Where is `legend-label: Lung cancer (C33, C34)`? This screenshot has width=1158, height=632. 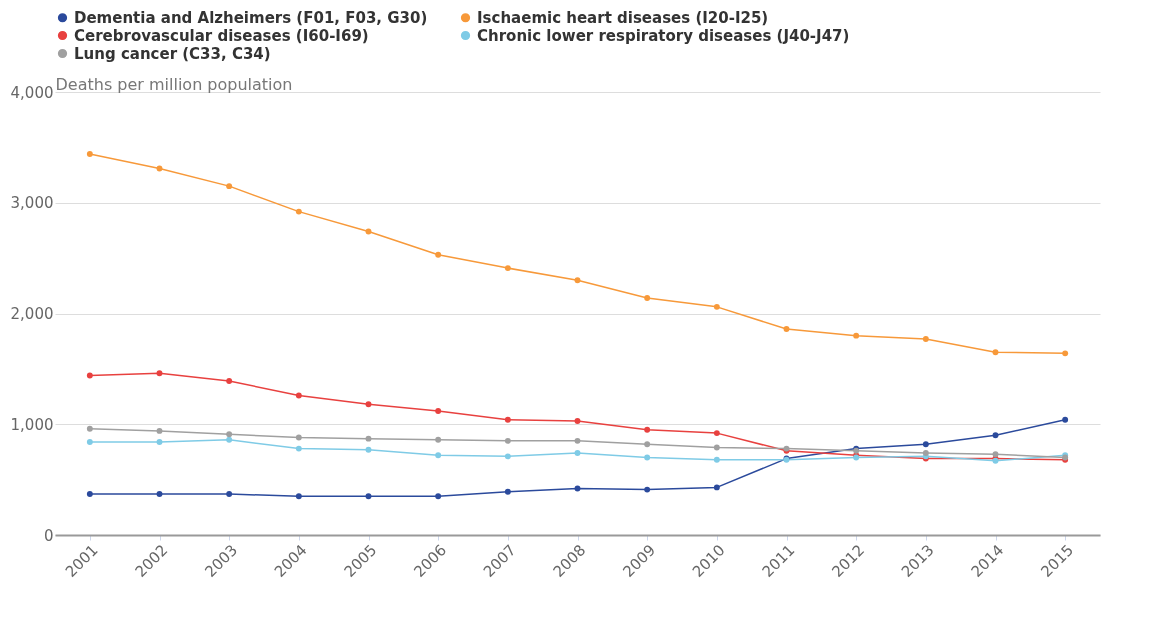
legend-label: Lung cancer (C33, C34) is located at coordinates (172, 53).